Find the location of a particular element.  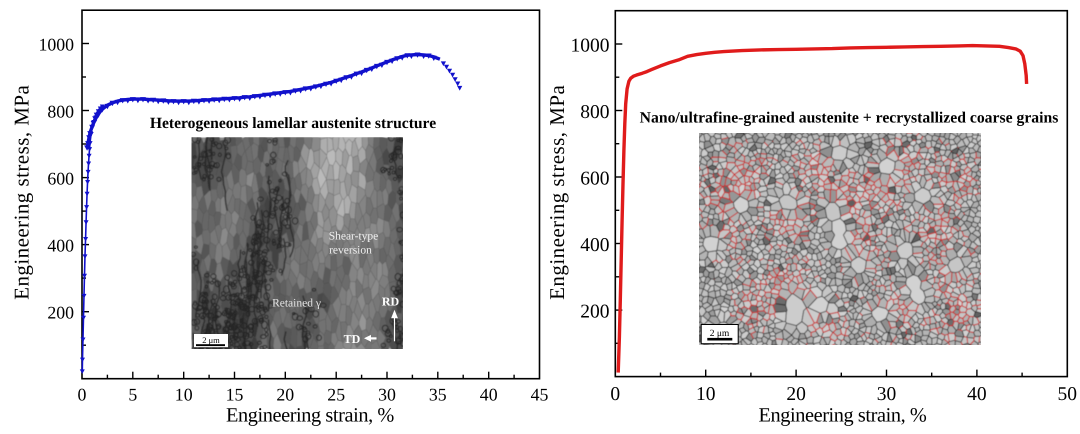

svg-text: Retained γ is located at coordinates (296, 303).